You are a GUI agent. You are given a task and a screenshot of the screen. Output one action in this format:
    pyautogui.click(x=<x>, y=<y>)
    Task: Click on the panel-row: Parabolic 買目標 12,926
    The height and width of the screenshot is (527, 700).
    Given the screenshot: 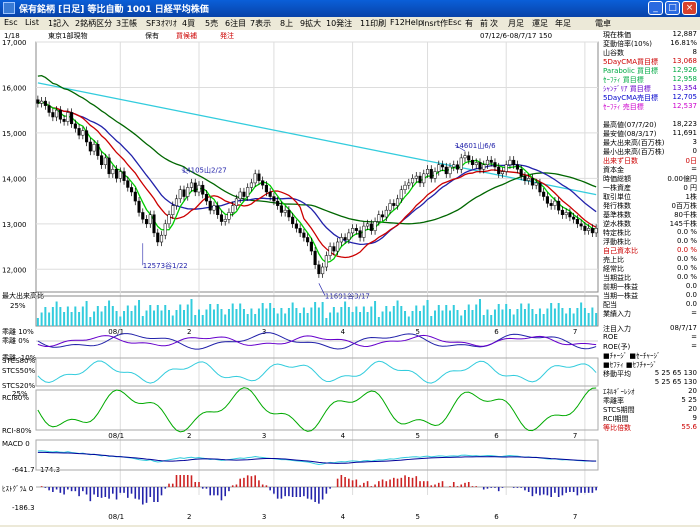 What is the action you would take?
    pyautogui.click(x=650, y=70)
    